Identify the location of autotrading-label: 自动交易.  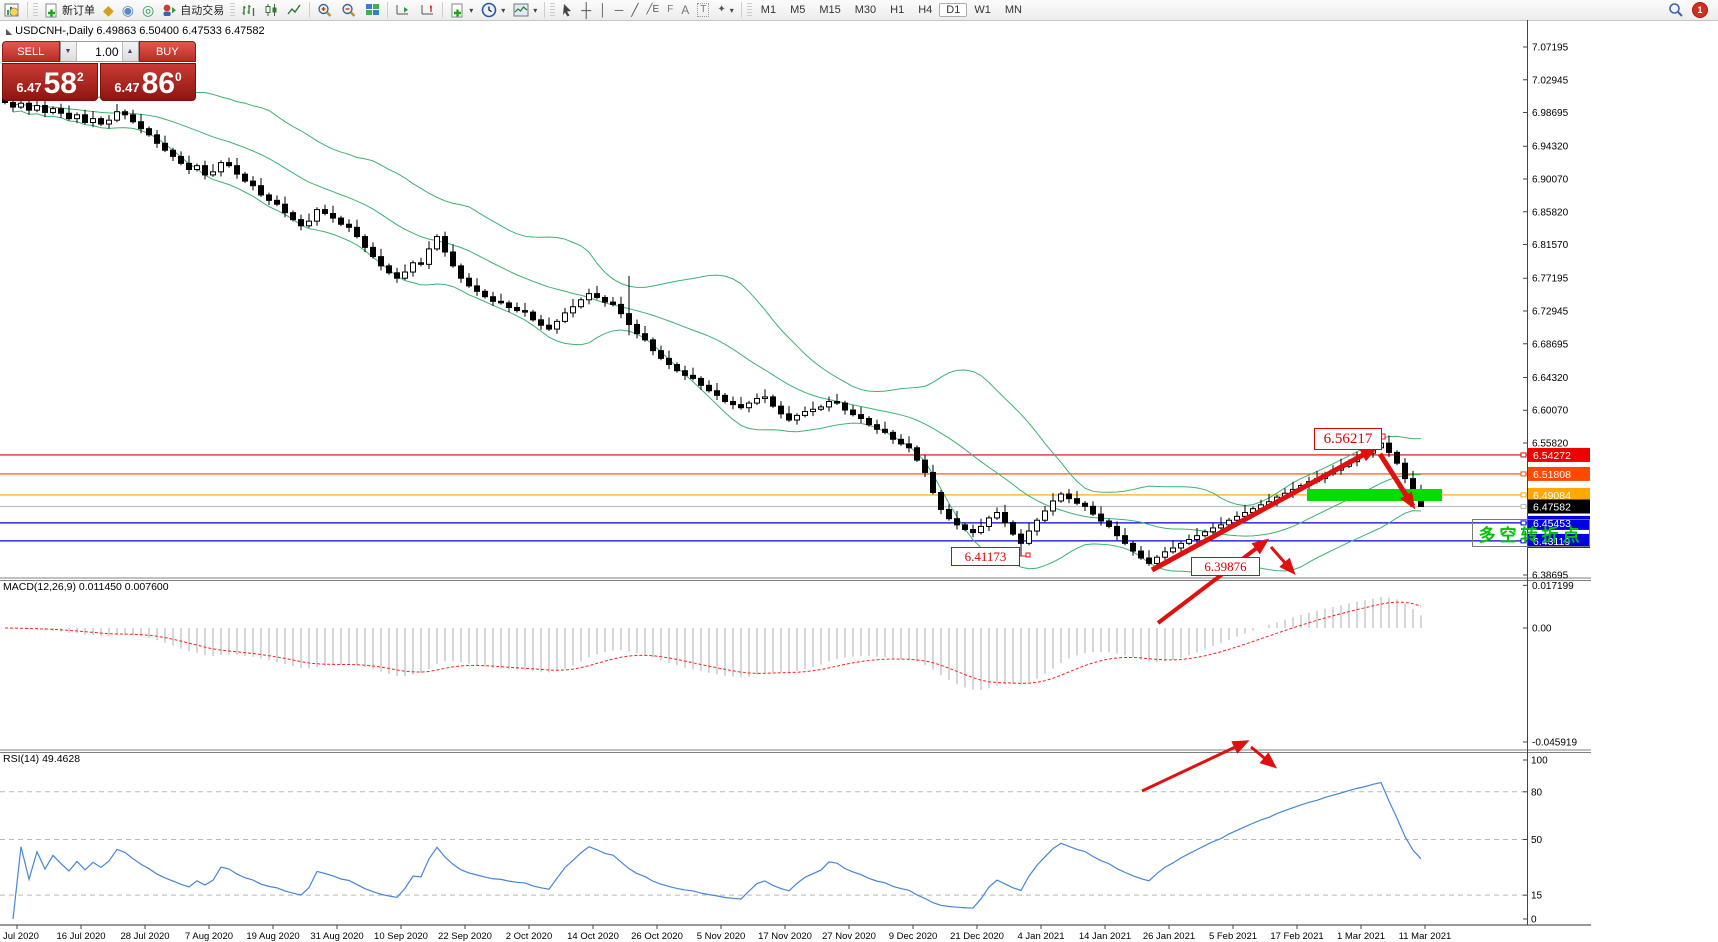
(202, 11).